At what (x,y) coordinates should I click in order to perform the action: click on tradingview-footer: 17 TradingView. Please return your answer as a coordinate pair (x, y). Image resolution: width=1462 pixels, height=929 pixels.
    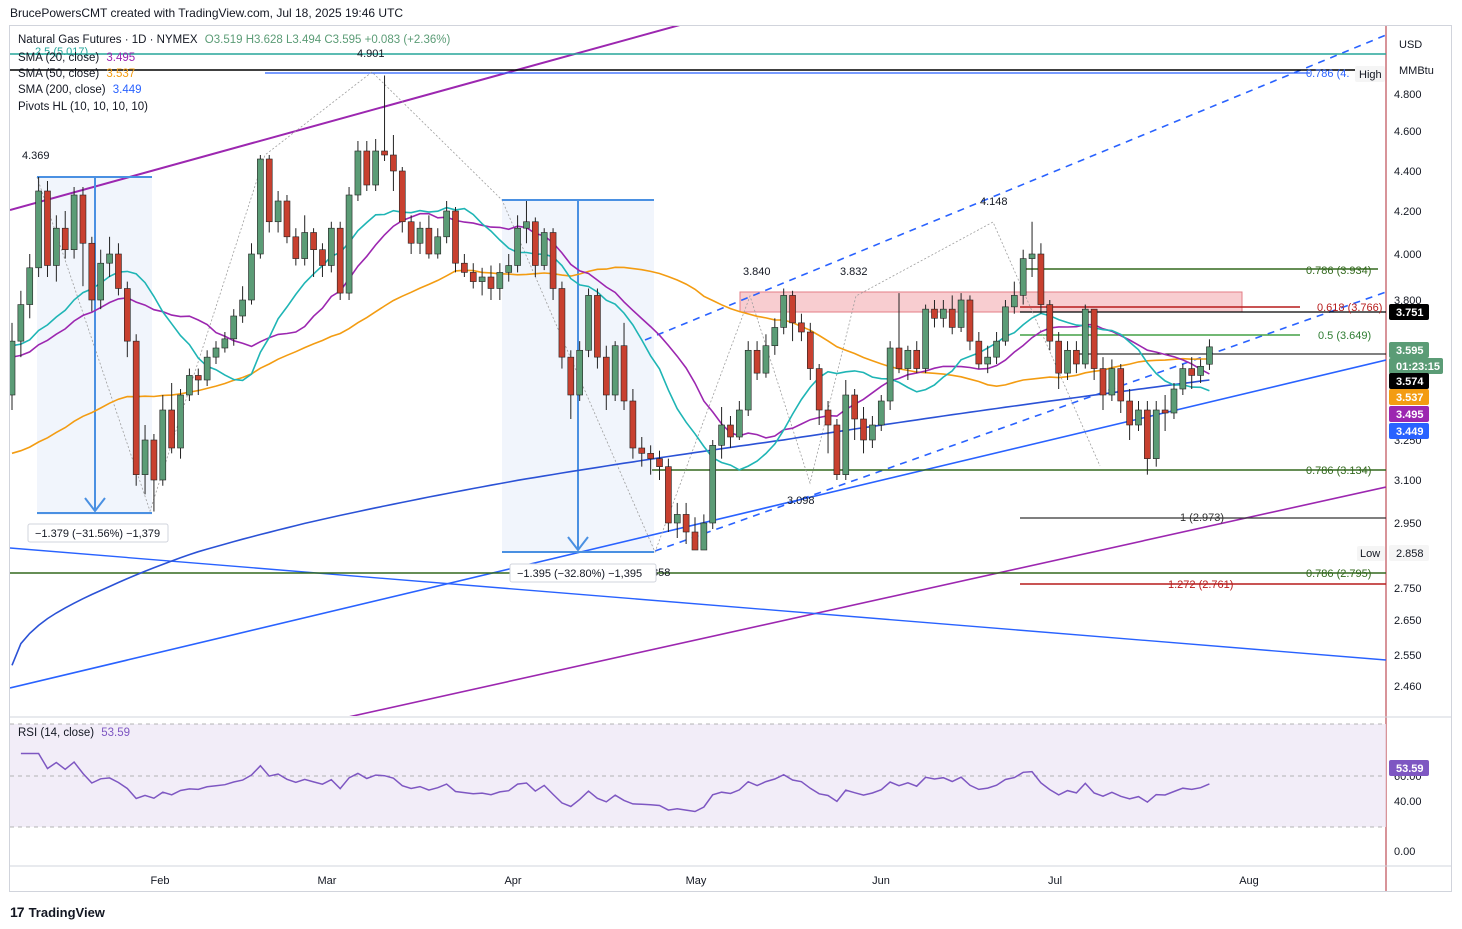
    Looking at the image, I should click on (57, 912).